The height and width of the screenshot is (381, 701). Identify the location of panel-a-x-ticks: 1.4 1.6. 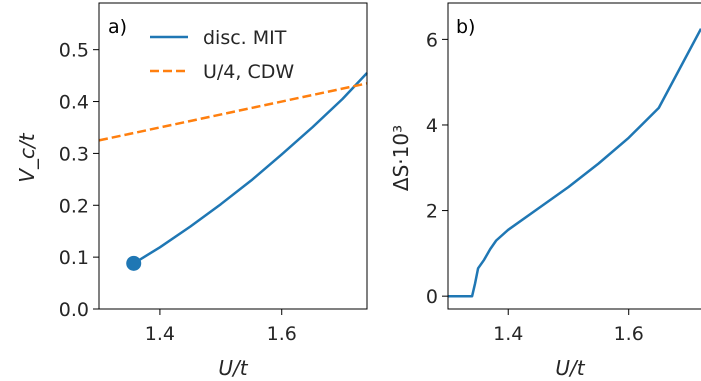
(221, 327).